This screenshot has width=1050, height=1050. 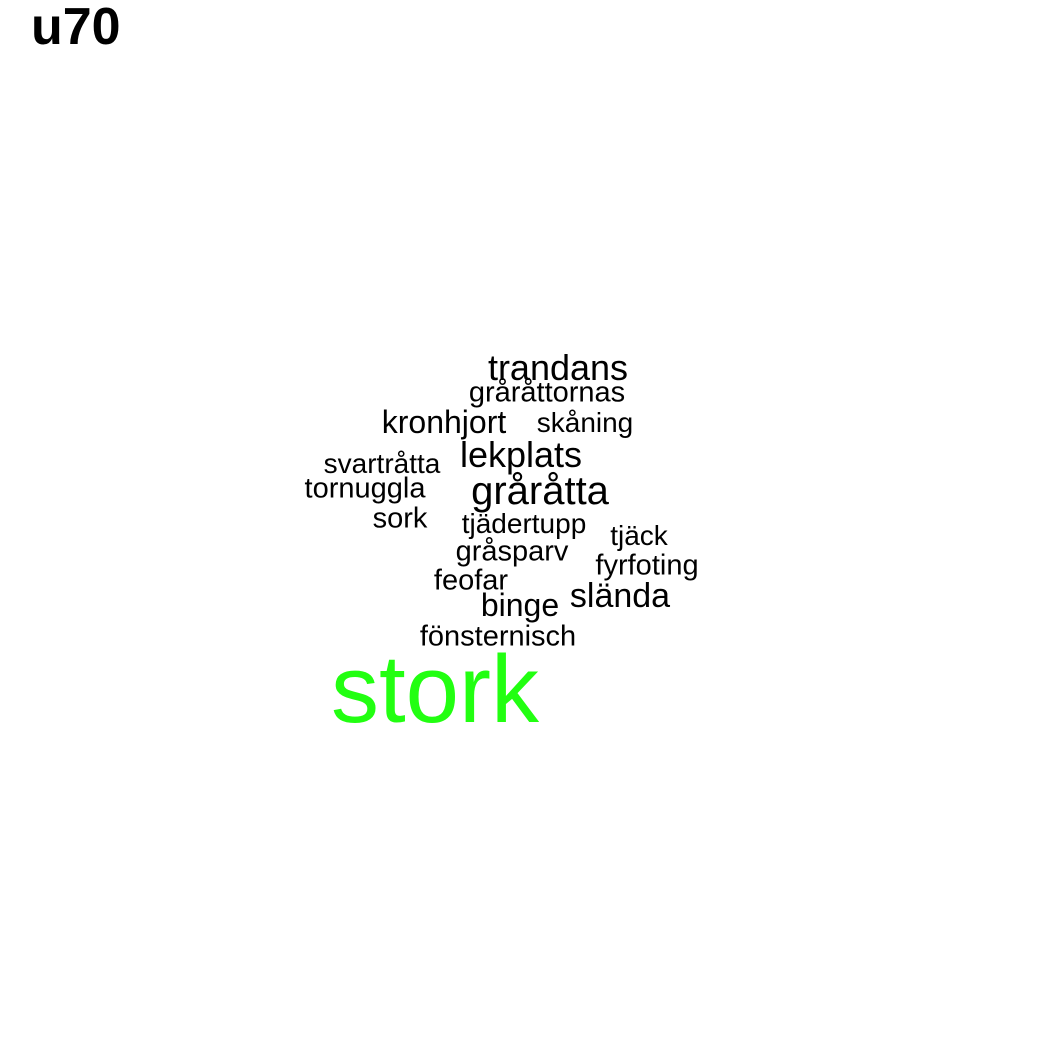 What do you see at coordinates (512, 551) in the screenshot?
I see `word-grasparv: gråsparv` at bounding box center [512, 551].